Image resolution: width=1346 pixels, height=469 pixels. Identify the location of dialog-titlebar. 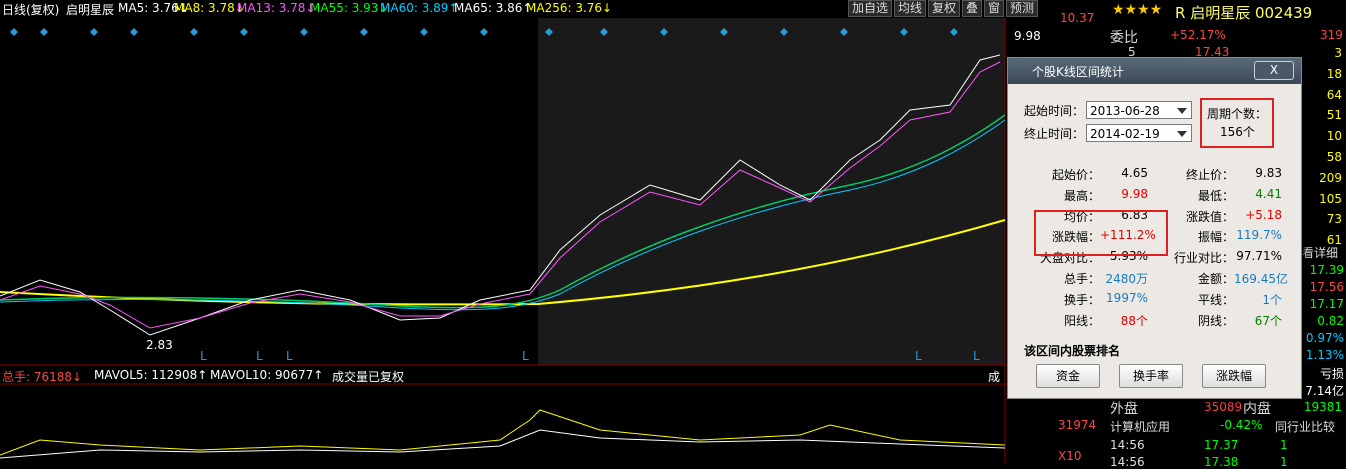
(1154, 71).